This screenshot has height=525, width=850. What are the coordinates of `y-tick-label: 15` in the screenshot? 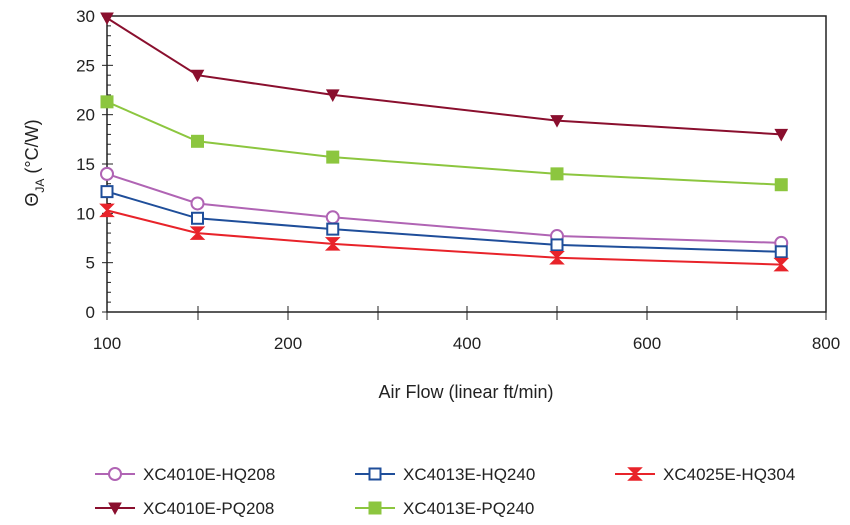 It's located at (85, 164).